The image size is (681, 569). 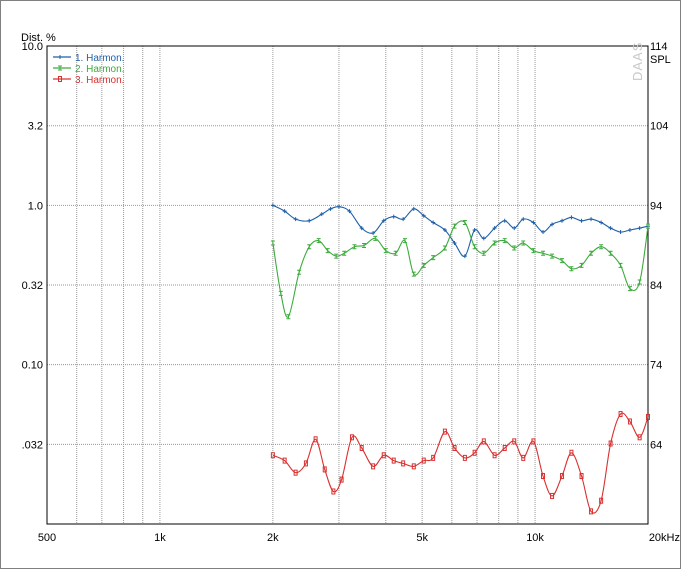 I want to click on left-axis-title: Dist. %, so click(x=38, y=38).